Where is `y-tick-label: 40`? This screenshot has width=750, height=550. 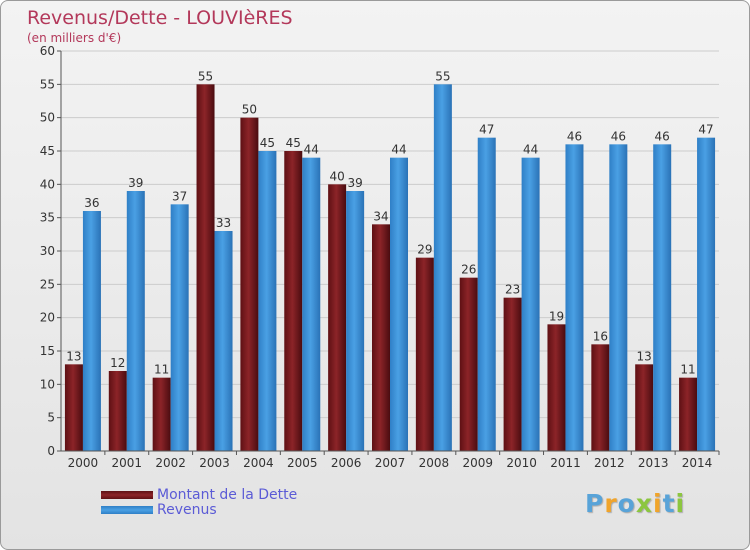
y-tick-label: 40 is located at coordinates (47, 184).